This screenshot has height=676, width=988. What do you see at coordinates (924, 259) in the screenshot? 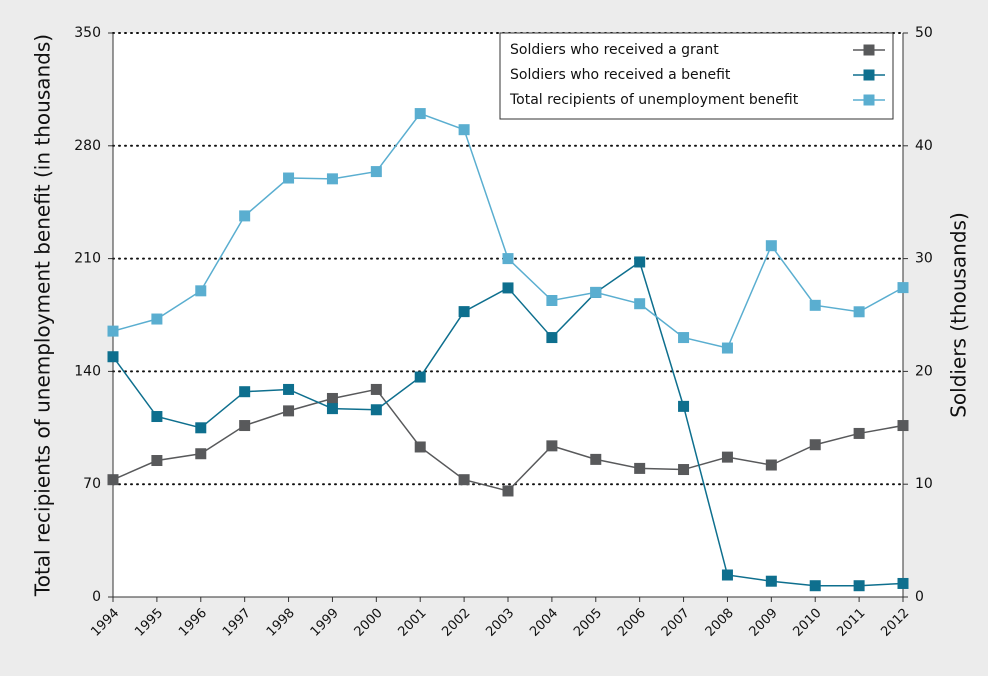
I see `y2-tick-label: 30` at bounding box center [924, 259].